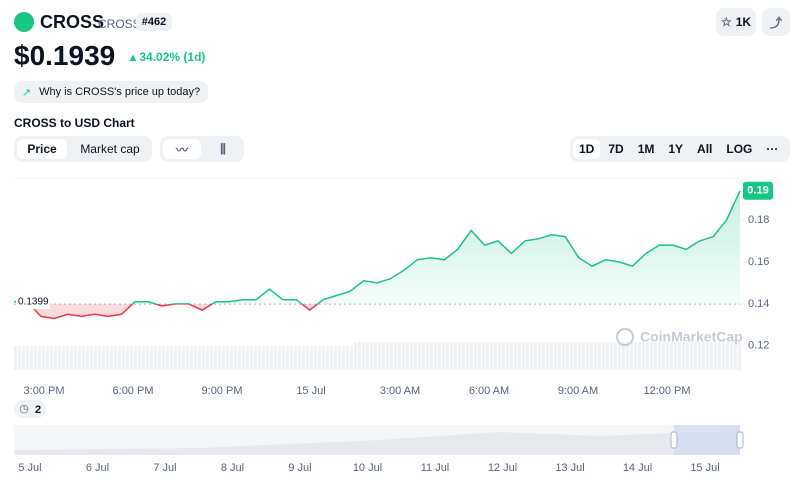  What do you see at coordinates (676, 149) in the screenshot?
I see `range-button: 1Y` at bounding box center [676, 149].